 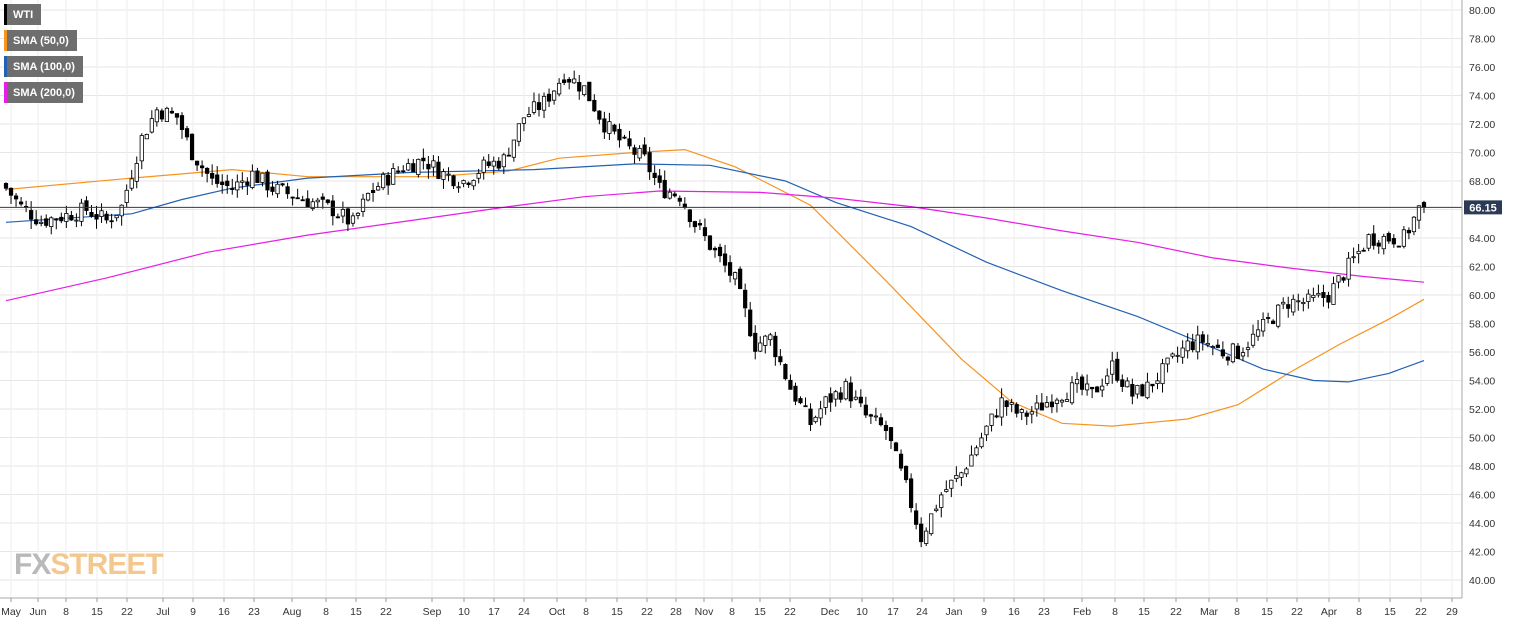 What do you see at coordinates (1209, 612) in the screenshot?
I see `x-tick-label: Mar` at bounding box center [1209, 612].